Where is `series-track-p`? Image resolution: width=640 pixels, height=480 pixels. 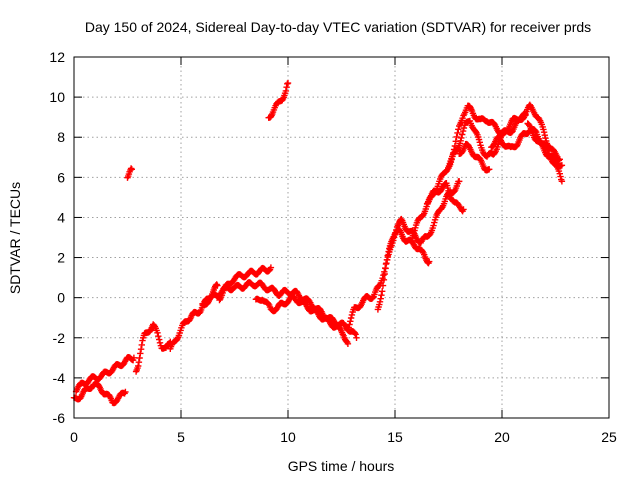
series-track-p is located at coordinates (278, 100).